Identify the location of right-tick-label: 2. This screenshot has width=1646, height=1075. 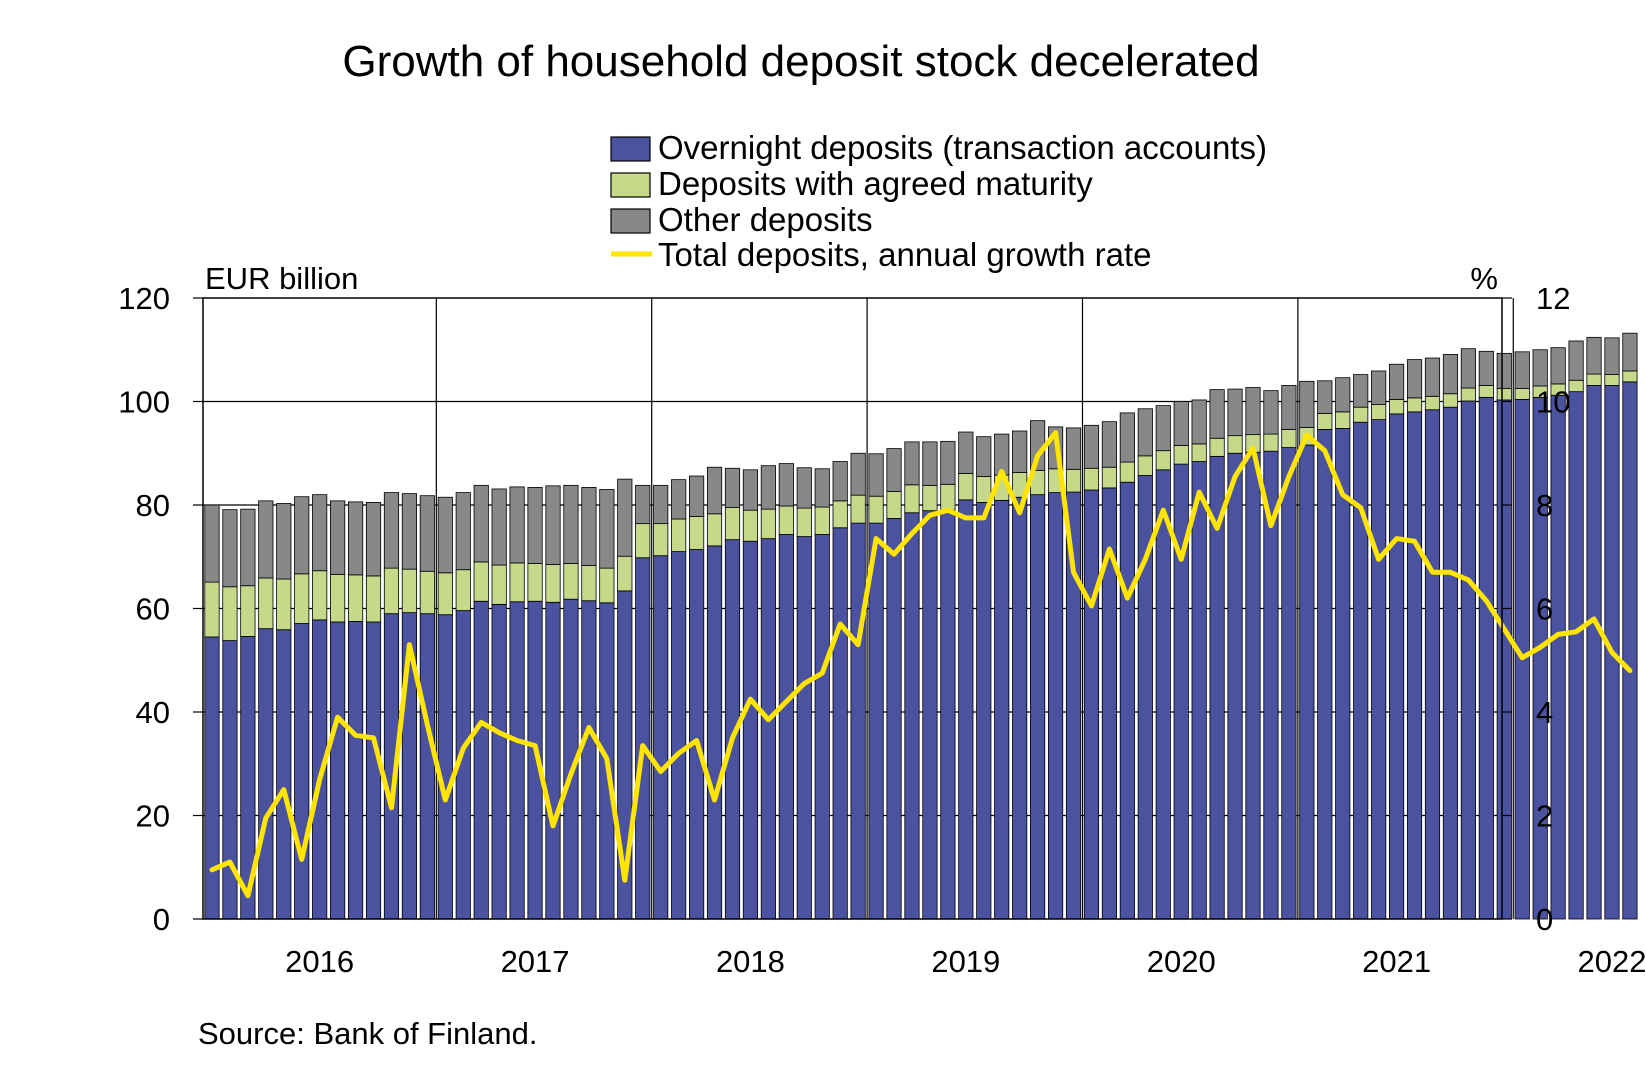
(1544, 816).